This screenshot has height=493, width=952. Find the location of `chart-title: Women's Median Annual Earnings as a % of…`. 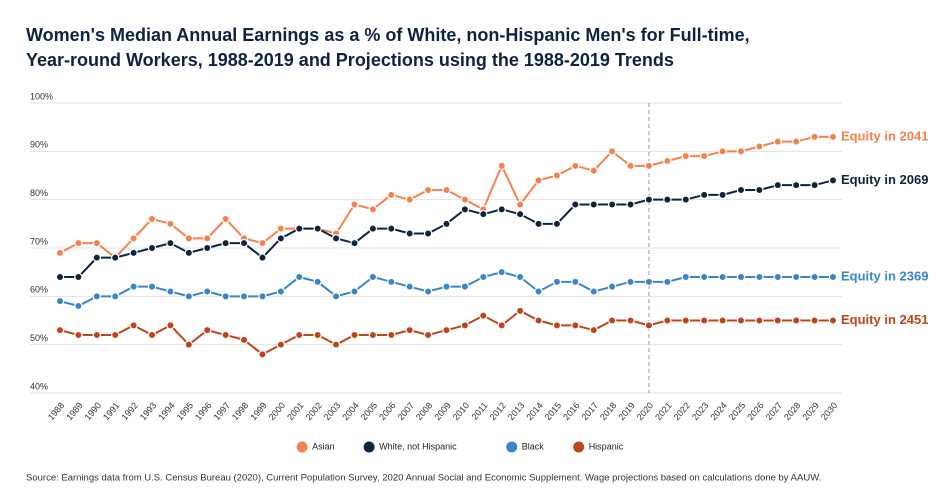

chart-title: Women's Median Annual Earnings as a % of… is located at coordinates (388, 35).